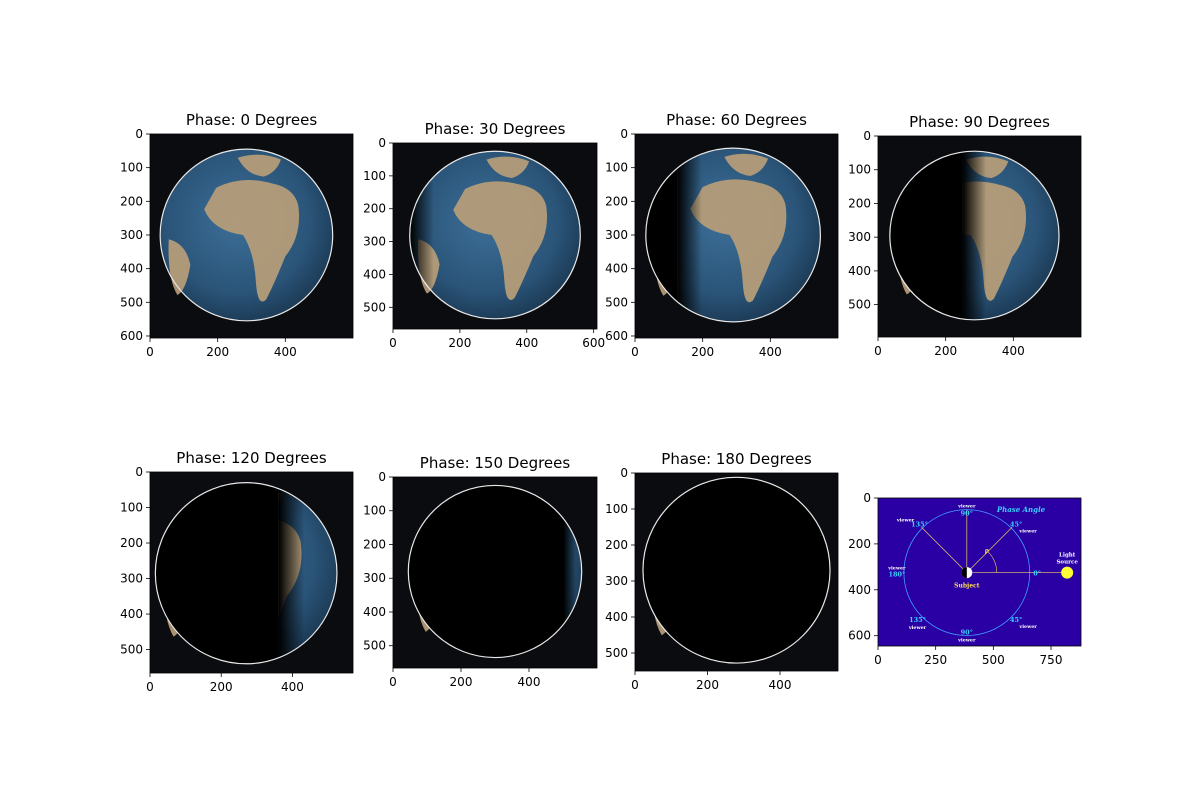 Image resolution: width=1200 pixels, height=800 pixels. Describe the element at coordinates (967, 586) in the screenshot. I see `subject-label: Subject` at that location.